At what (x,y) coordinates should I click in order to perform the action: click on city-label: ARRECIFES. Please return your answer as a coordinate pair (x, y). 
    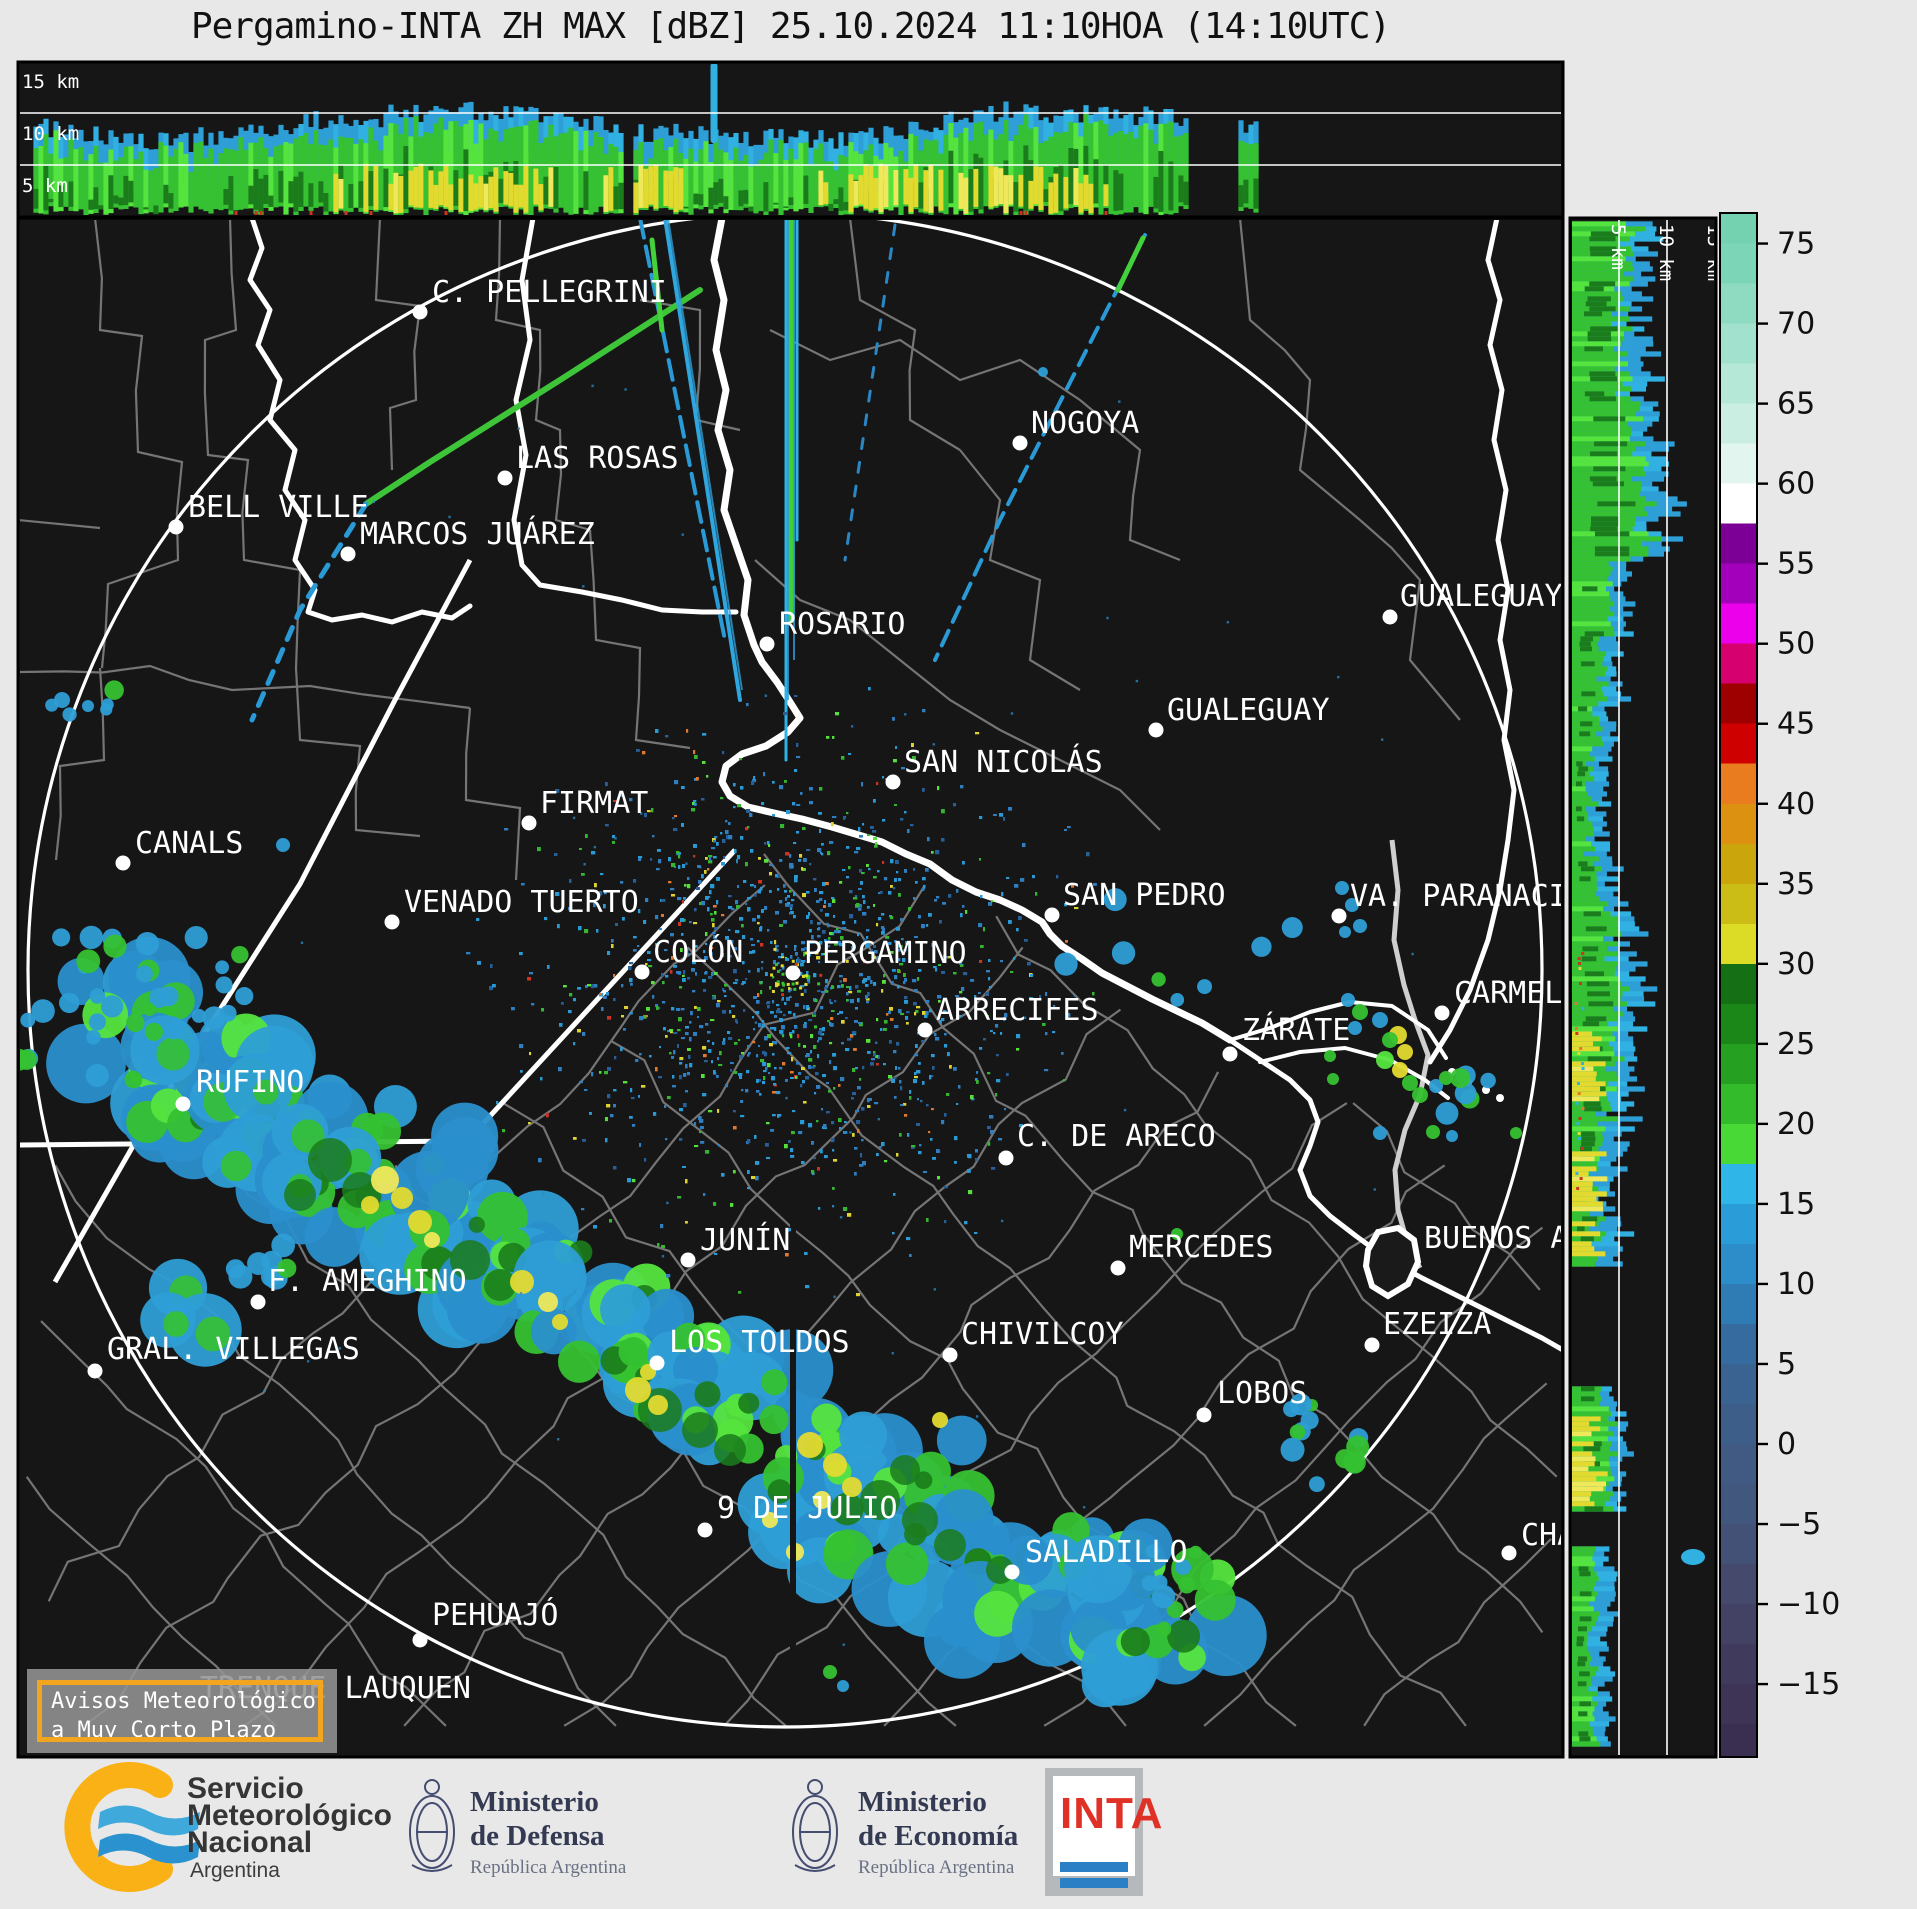
    Looking at the image, I should click on (1017, 1010).